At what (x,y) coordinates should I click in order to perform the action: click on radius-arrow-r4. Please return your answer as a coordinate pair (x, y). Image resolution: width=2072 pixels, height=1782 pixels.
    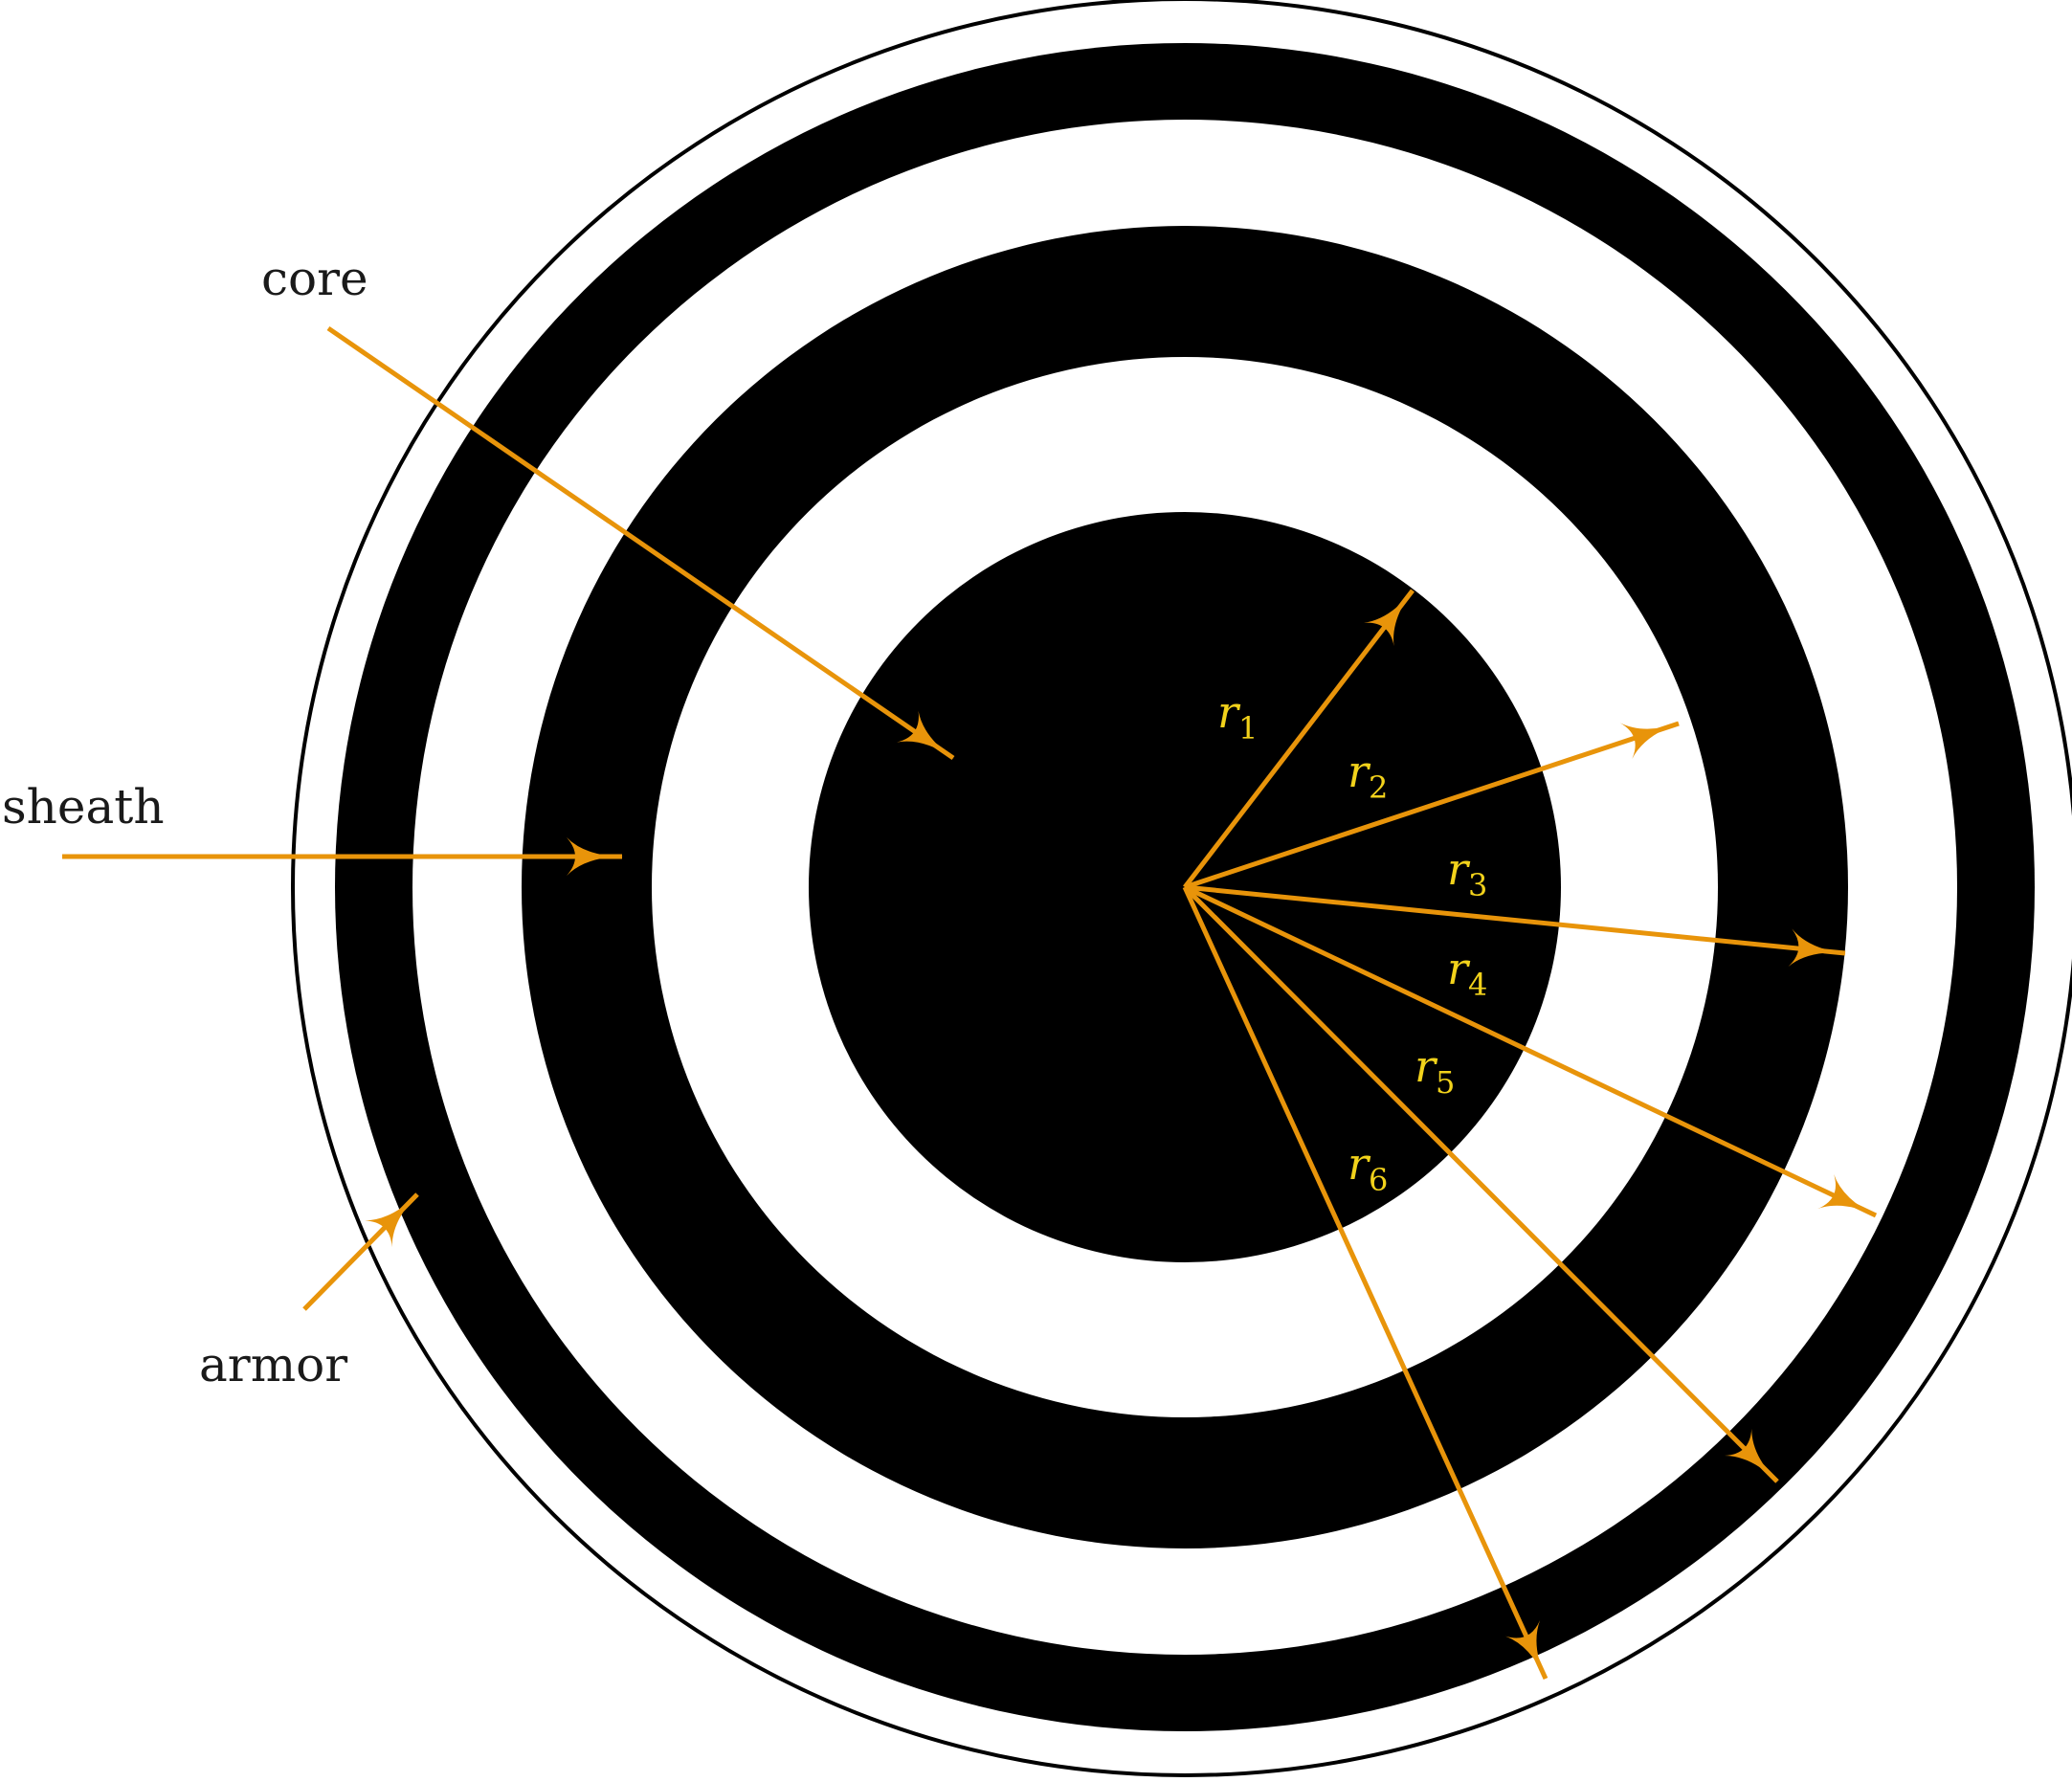
    Looking at the image, I should click on (1531, 1051).